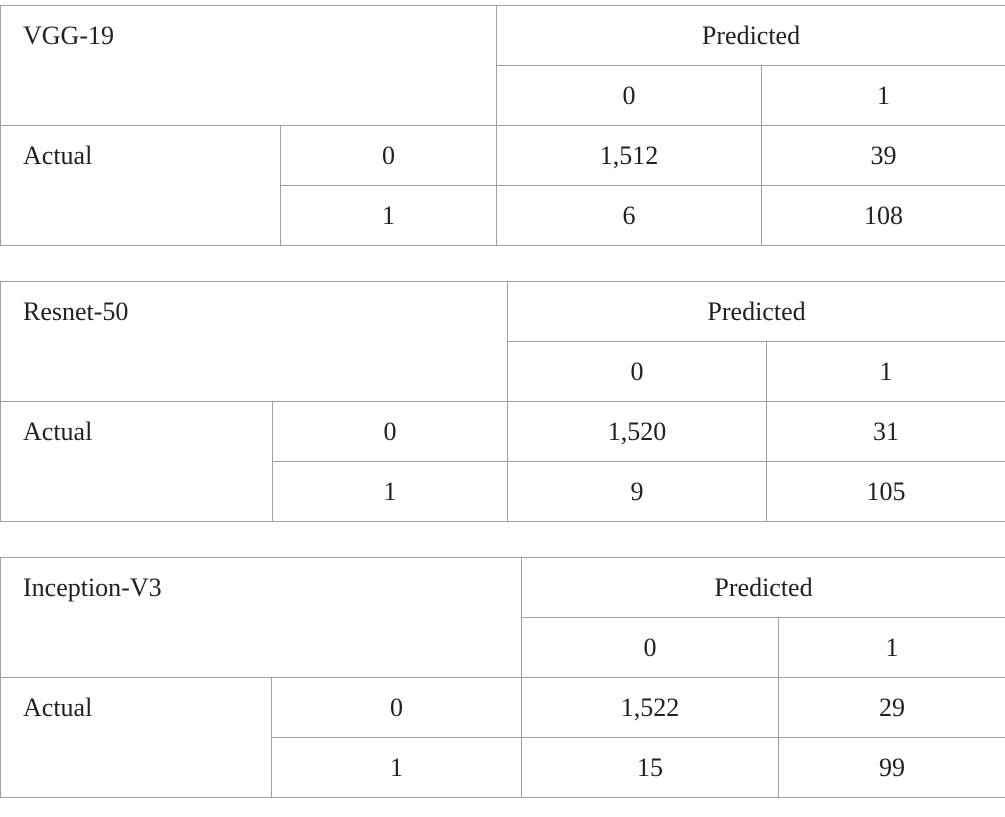 The height and width of the screenshot is (817, 1005). Describe the element at coordinates (883, 215) in the screenshot. I see `count-cell: 108` at that location.